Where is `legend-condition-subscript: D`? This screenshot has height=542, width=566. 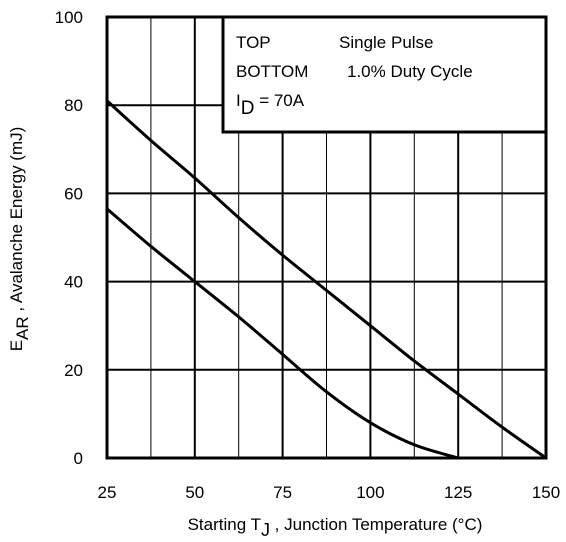 legend-condition-subscript: D is located at coordinates (248, 108).